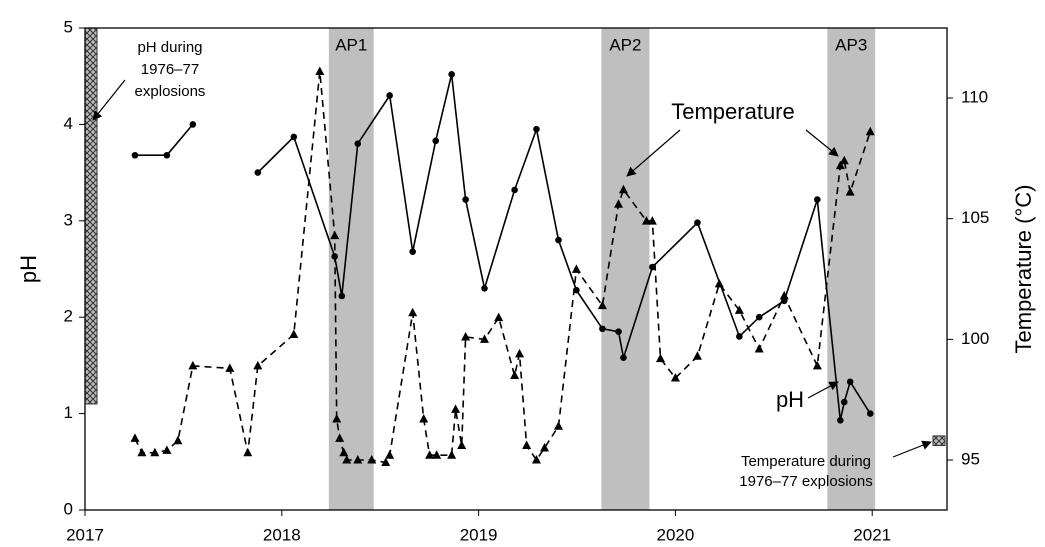 This screenshot has width=1045, height=547. Describe the element at coordinates (872, 534) in the screenshot. I see `x-tick-label: 2021` at that location.